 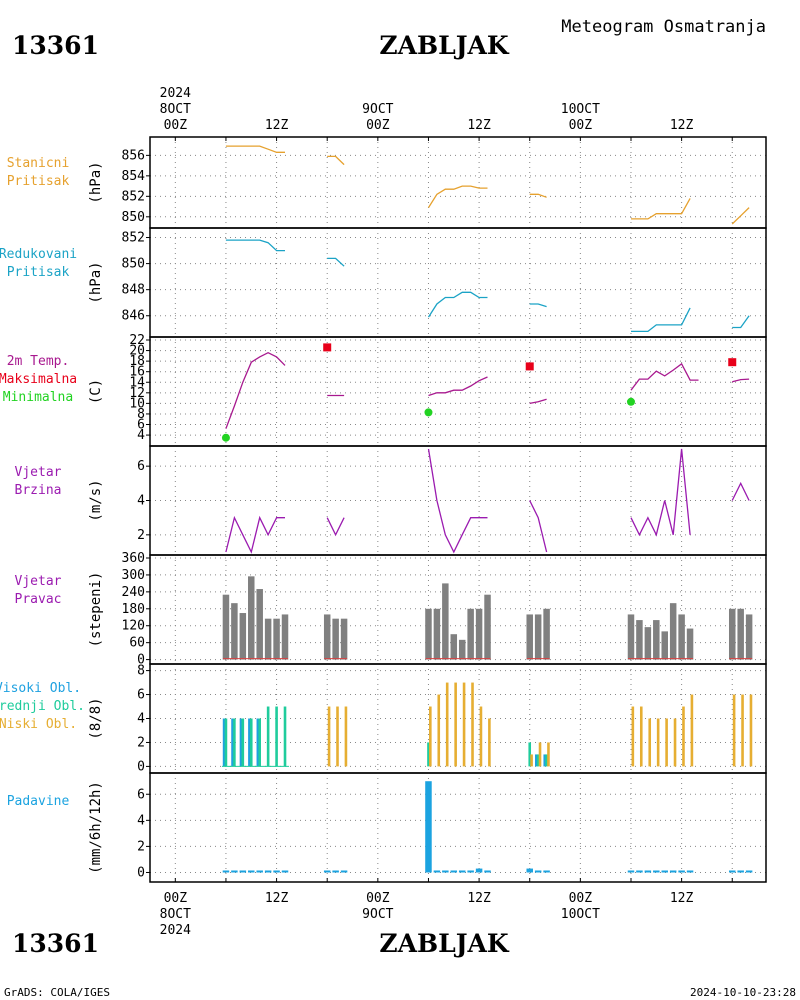 I want to click on panel-label: Niski Obl., so click(x=38, y=724).